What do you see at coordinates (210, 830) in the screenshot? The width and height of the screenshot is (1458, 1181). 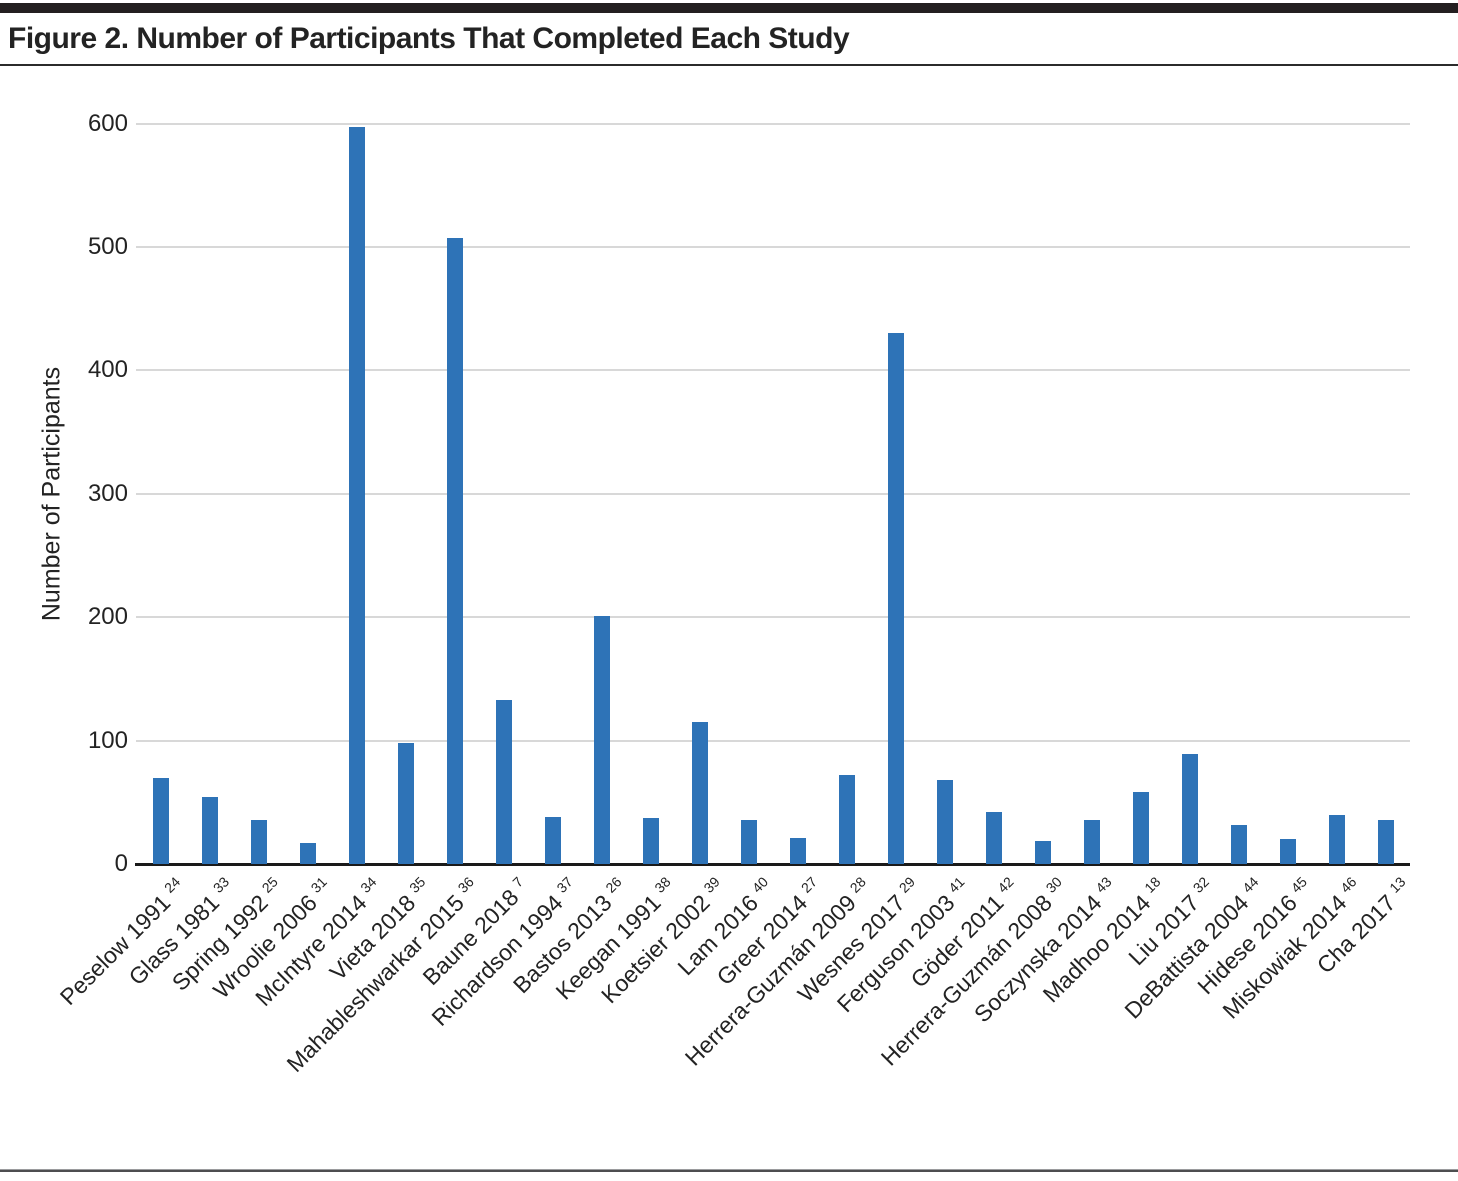 I see `bar-glass-1981` at bounding box center [210, 830].